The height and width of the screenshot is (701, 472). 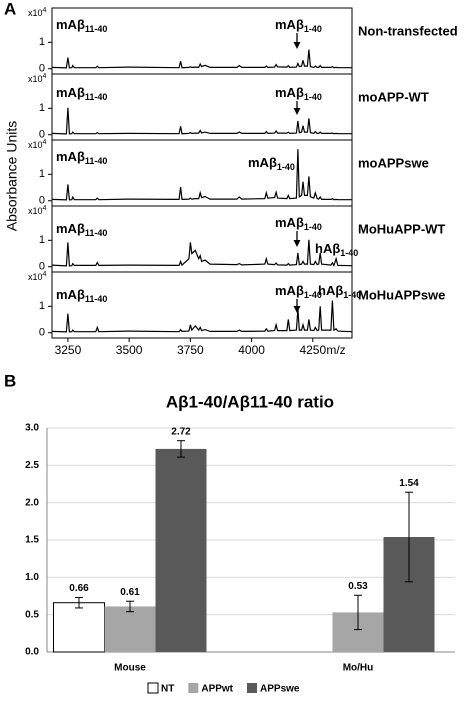 What do you see at coordinates (250, 401) in the screenshot?
I see `chart-title: Aβ1-40/Aβ11-40 ratio` at bounding box center [250, 401].